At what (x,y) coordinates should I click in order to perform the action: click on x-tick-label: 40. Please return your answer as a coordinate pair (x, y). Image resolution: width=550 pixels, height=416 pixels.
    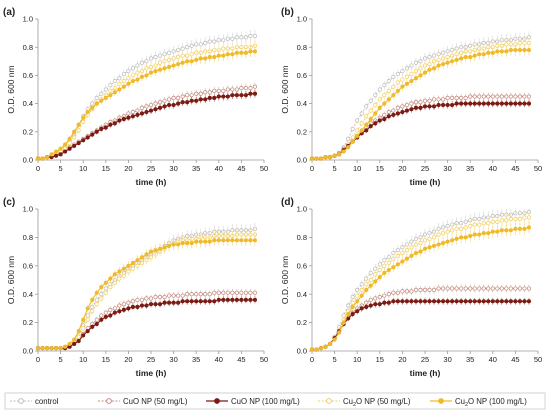
    Looking at the image, I should click on (493, 168).